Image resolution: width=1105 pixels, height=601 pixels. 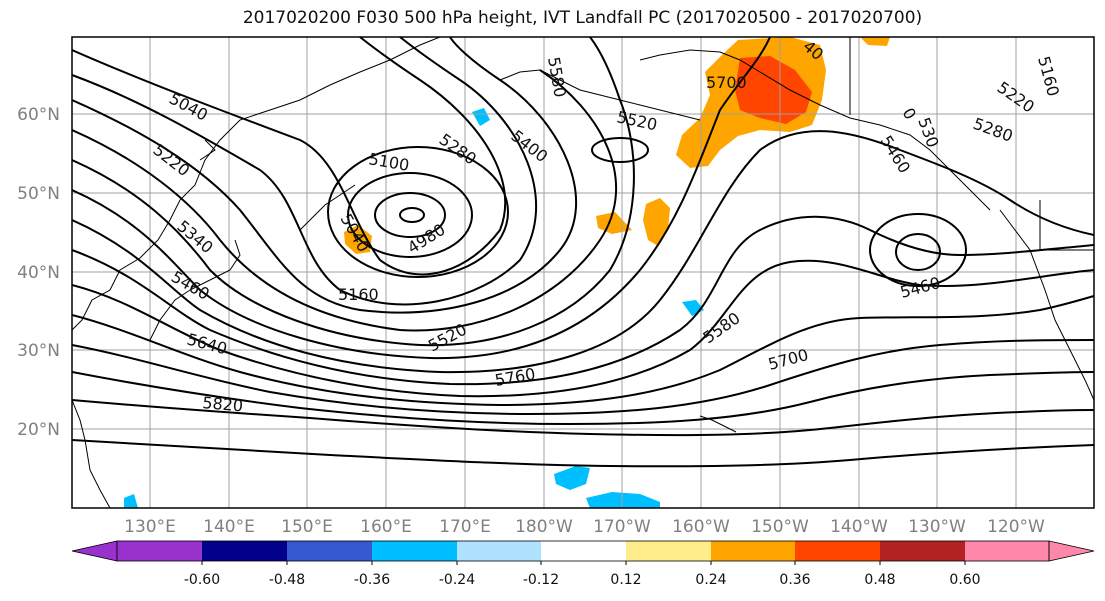 What do you see at coordinates (773, 90) in the screenshot?
I see `ivt-strong-region` at bounding box center [773, 90].